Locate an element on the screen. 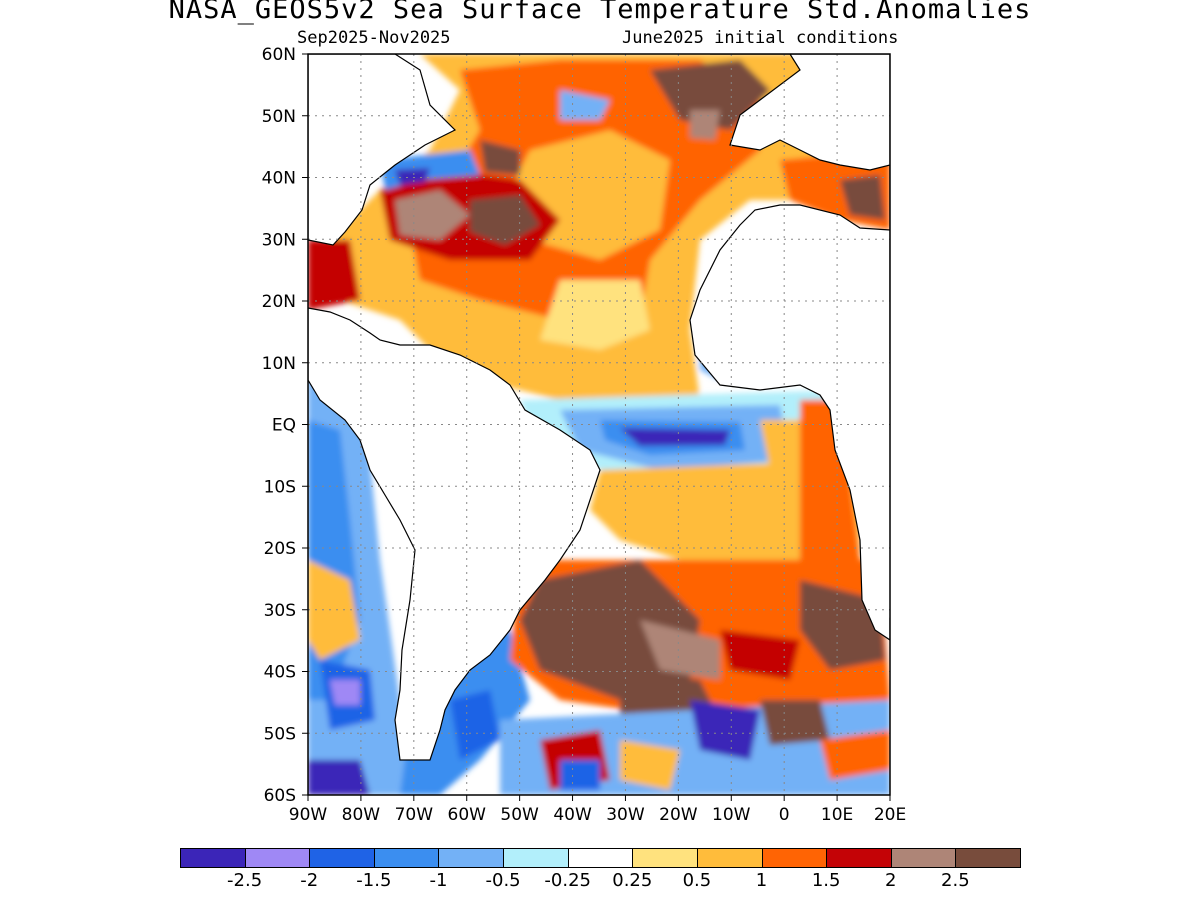  colorbar-label: 2.5 is located at coordinates (955, 880).